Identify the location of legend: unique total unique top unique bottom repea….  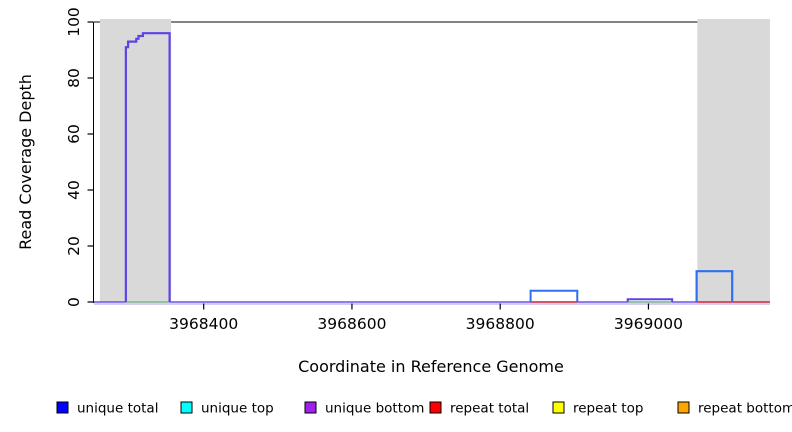
(424, 409).